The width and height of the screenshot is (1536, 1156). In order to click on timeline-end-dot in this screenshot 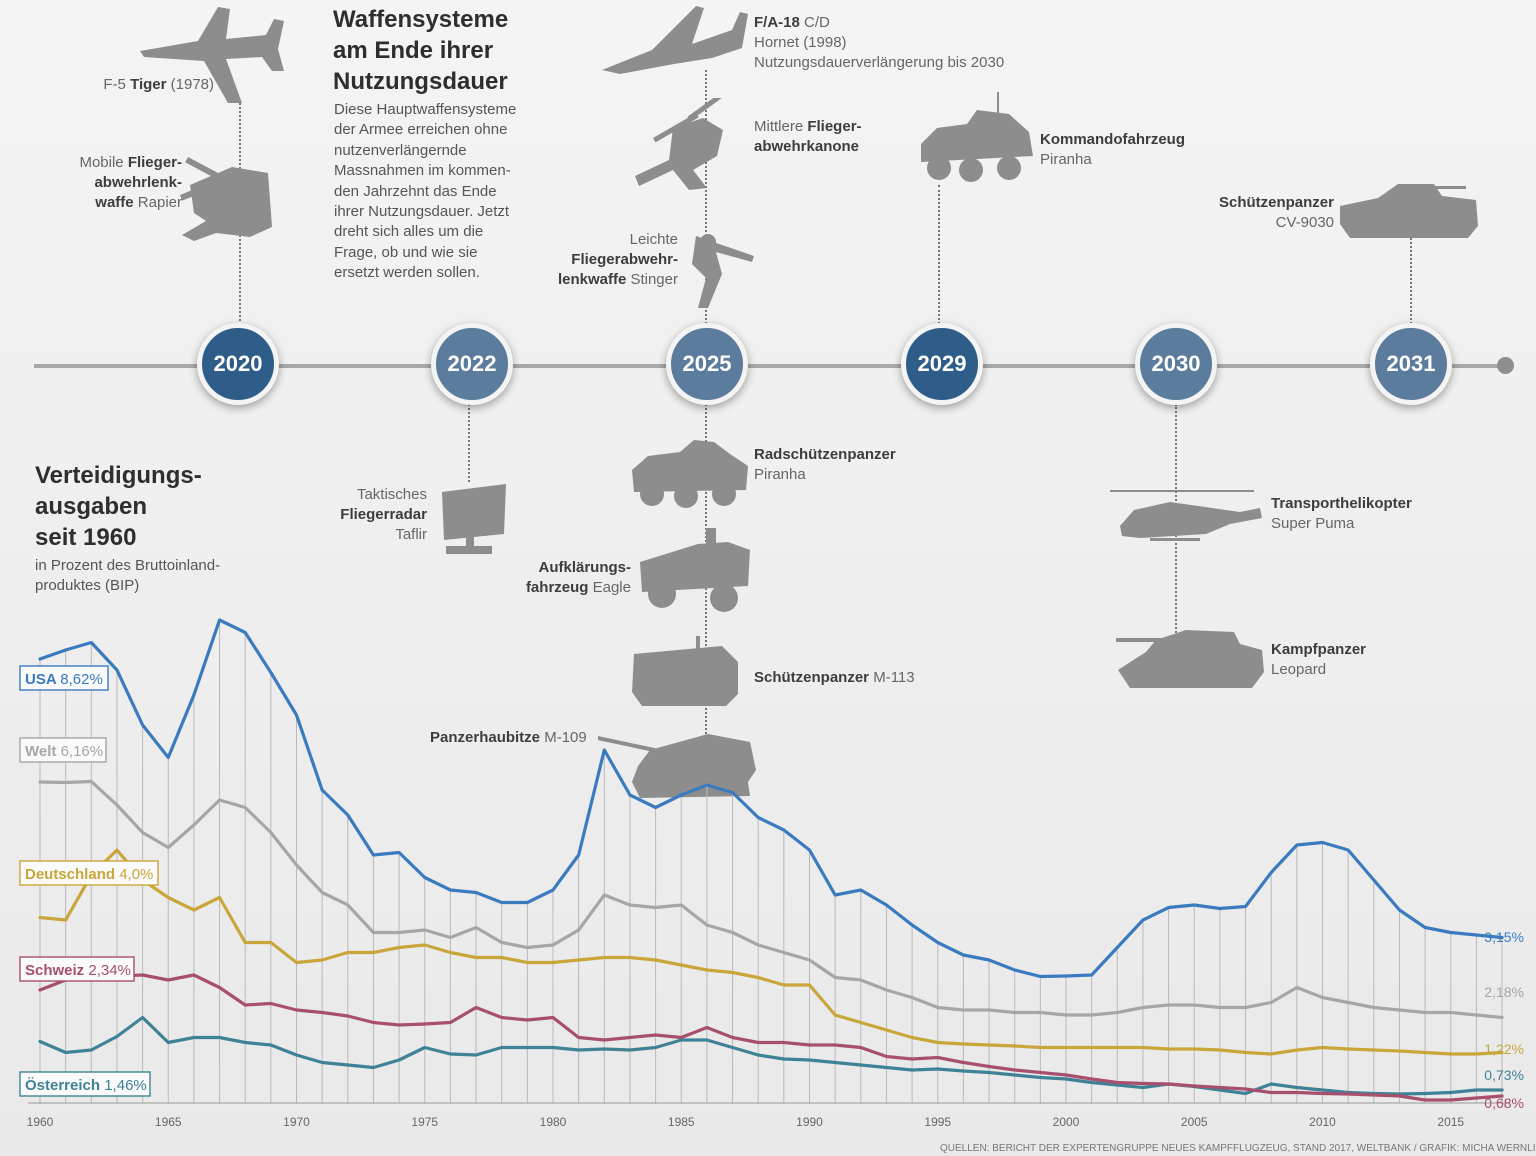, I will do `click(1505, 365)`.